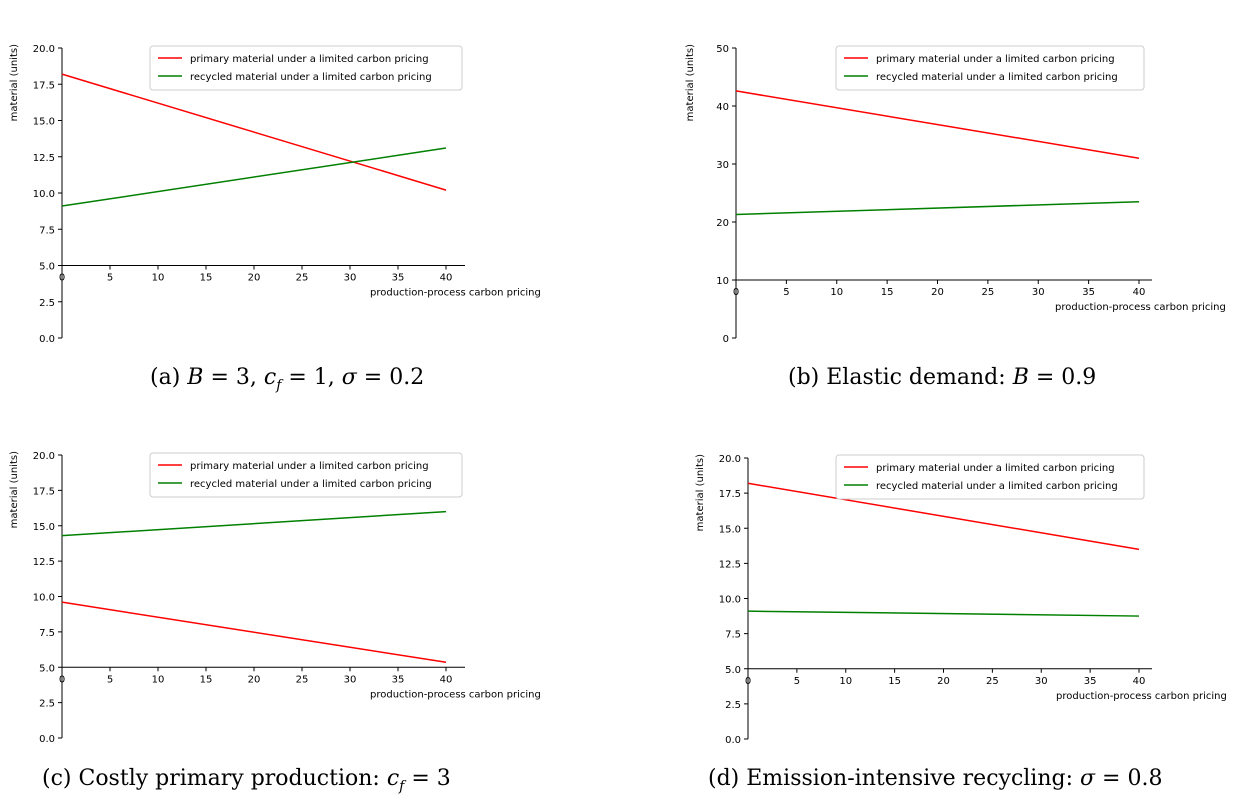 This screenshot has height=800, width=1247. Describe the element at coordinates (47, 230) in the screenshot. I see `chart-a-ytick-label: 7.5` at that location.